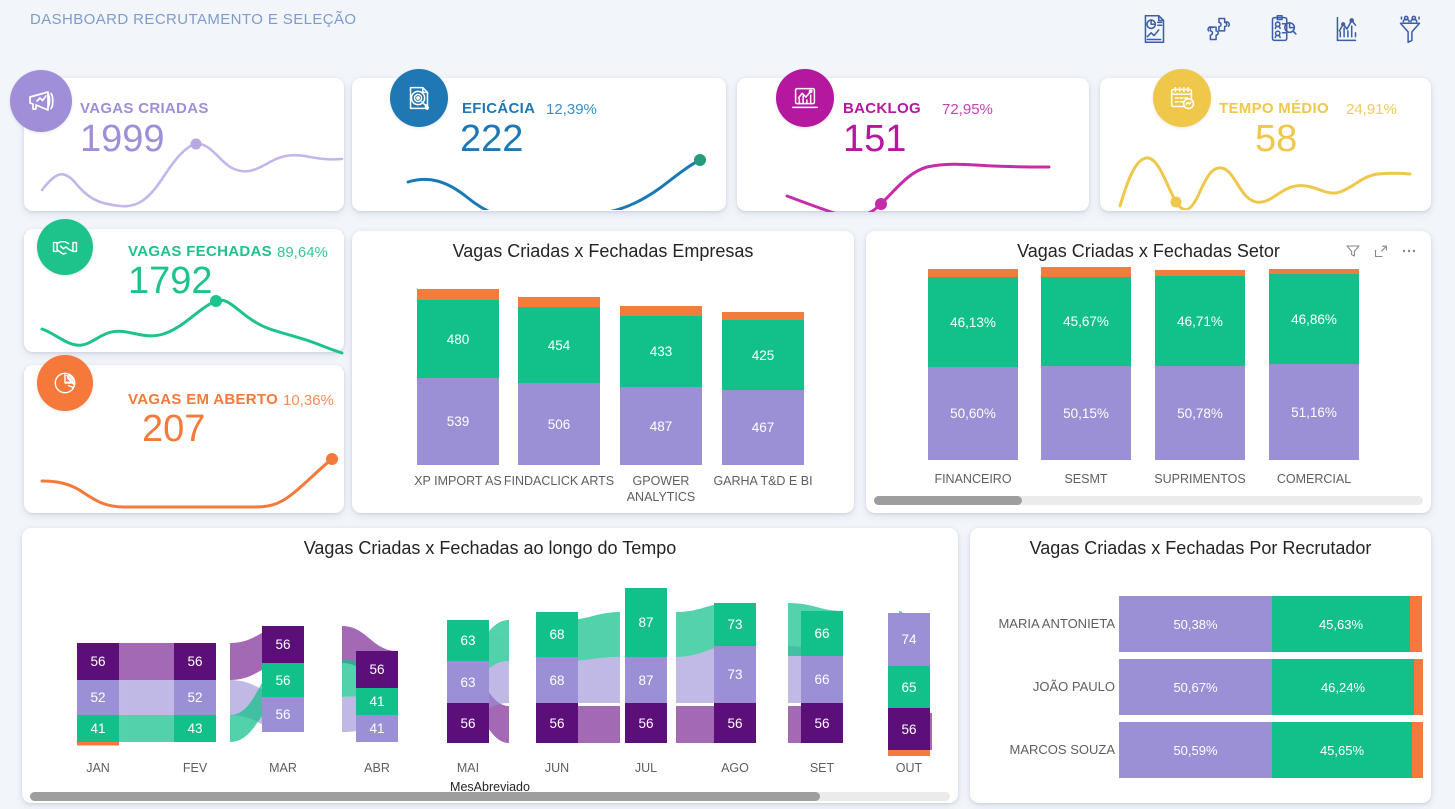  I want to click on kpi-card-eficacia: EFICÁCIA 12,39% 222, so click(539, 140).